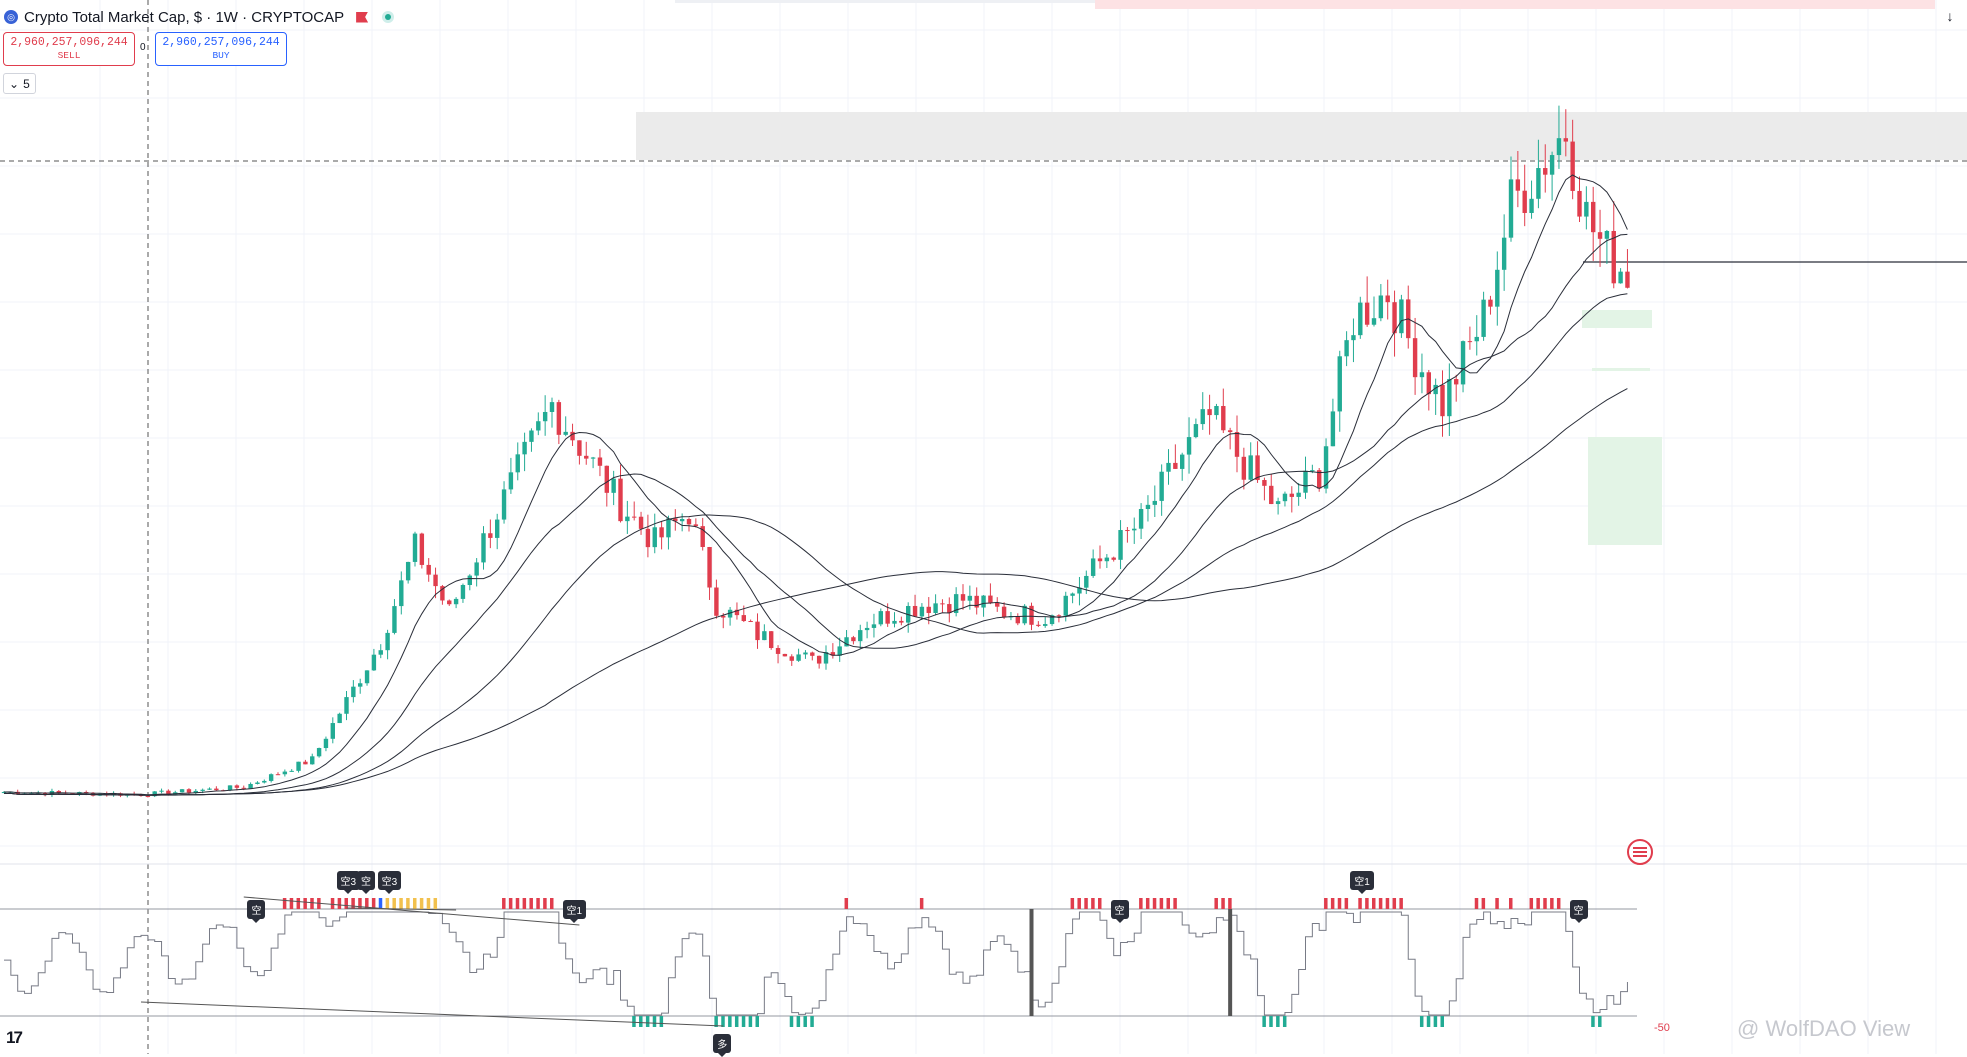  I want to click on chevron-down-icon: ⌄, so click(14, 83).